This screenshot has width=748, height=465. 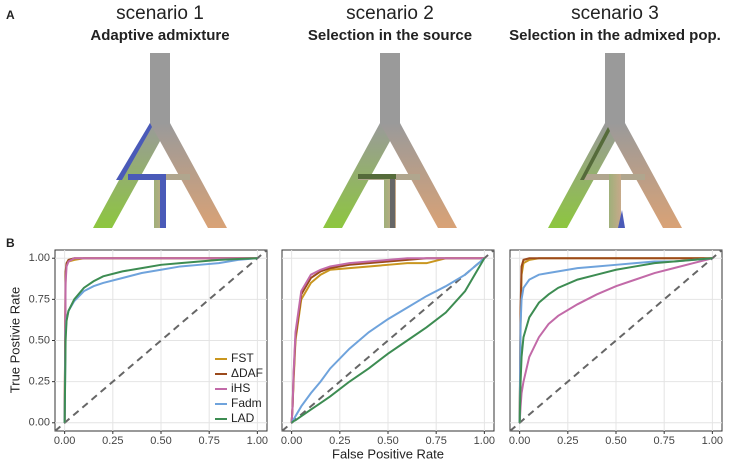 What do you see at coordinates (242, 358) in the screenshot?
I see `legend-label: FST` at bounding box center [242, 358].